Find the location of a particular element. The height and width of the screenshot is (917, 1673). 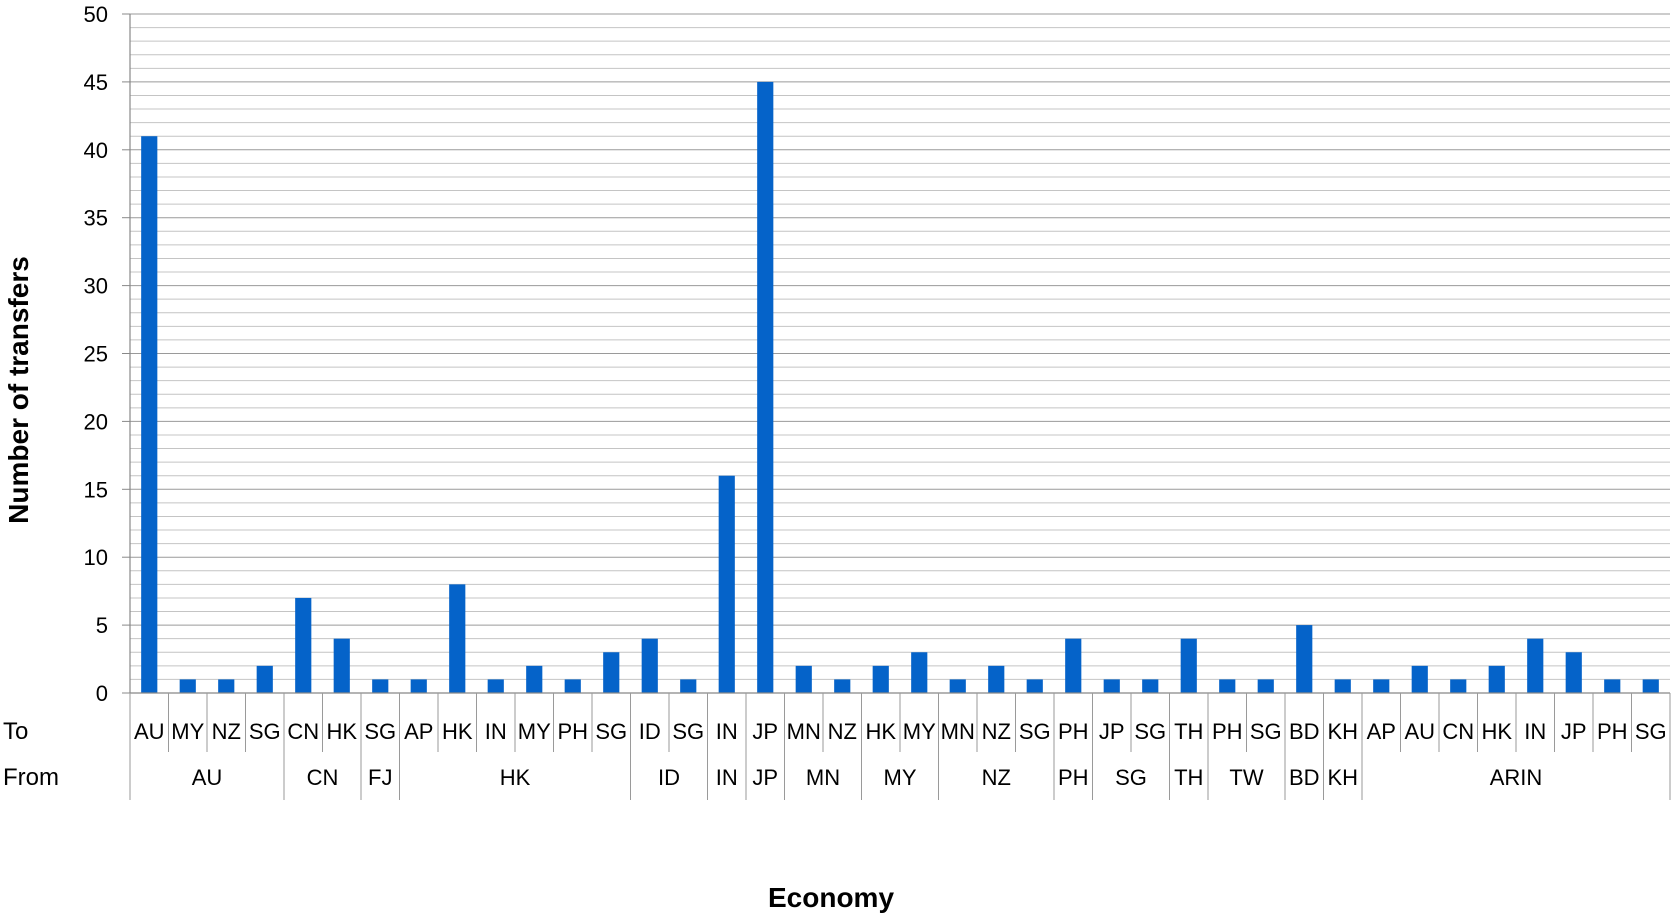

from-group-label: ID is located at coordinates (669, 777).